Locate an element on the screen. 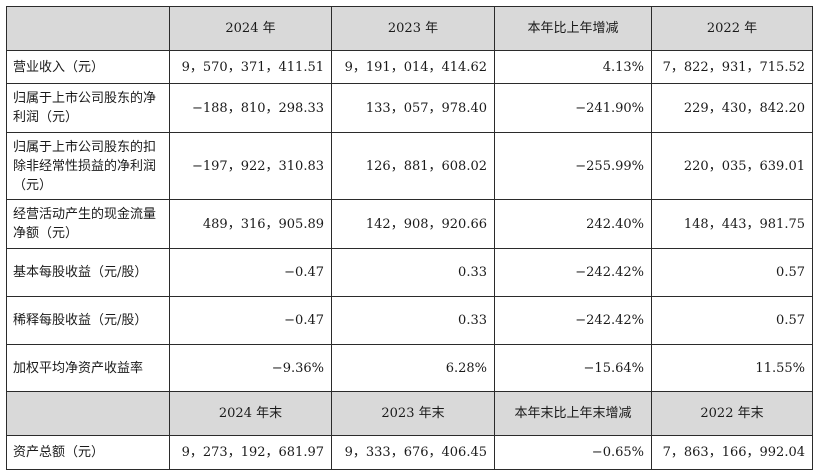 The width and height of the screenshot is (816, 470). value-cell: 6.28% is located at coordinates (413, 368).